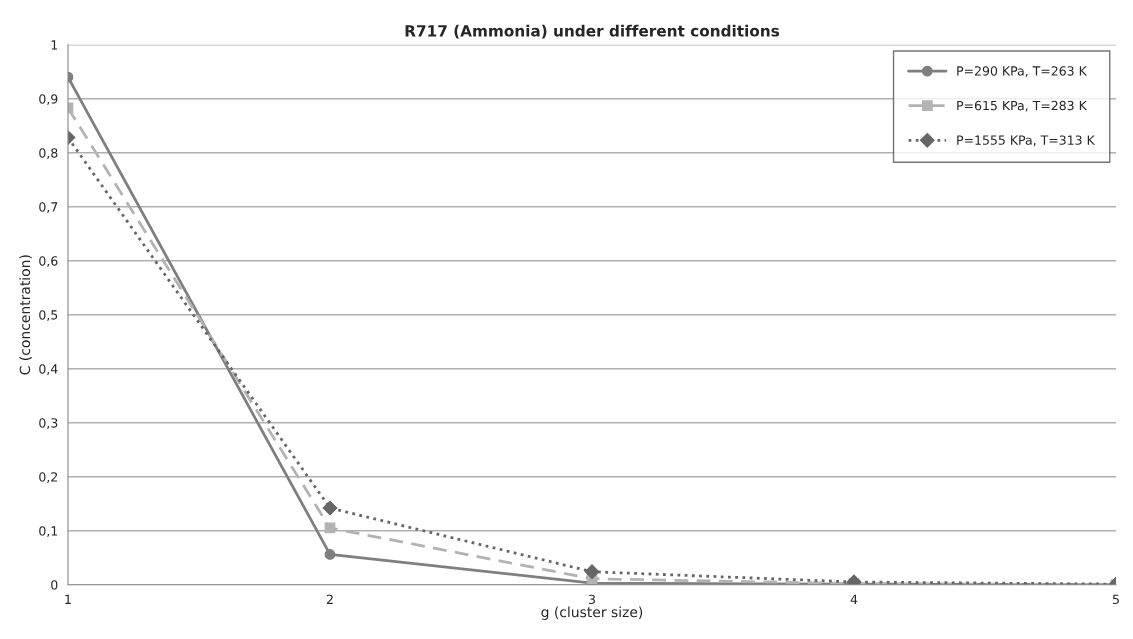  Describe the element at coordinates (1022, 71) in the screenshot. I see `legend-label: P=290 KPa, T=263 K` at that location.